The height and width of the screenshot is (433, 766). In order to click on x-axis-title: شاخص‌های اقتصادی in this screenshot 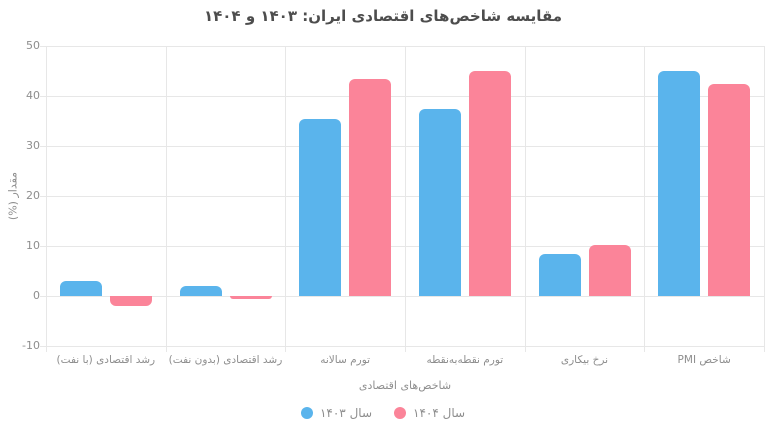, I will do `click(405, 385)`.